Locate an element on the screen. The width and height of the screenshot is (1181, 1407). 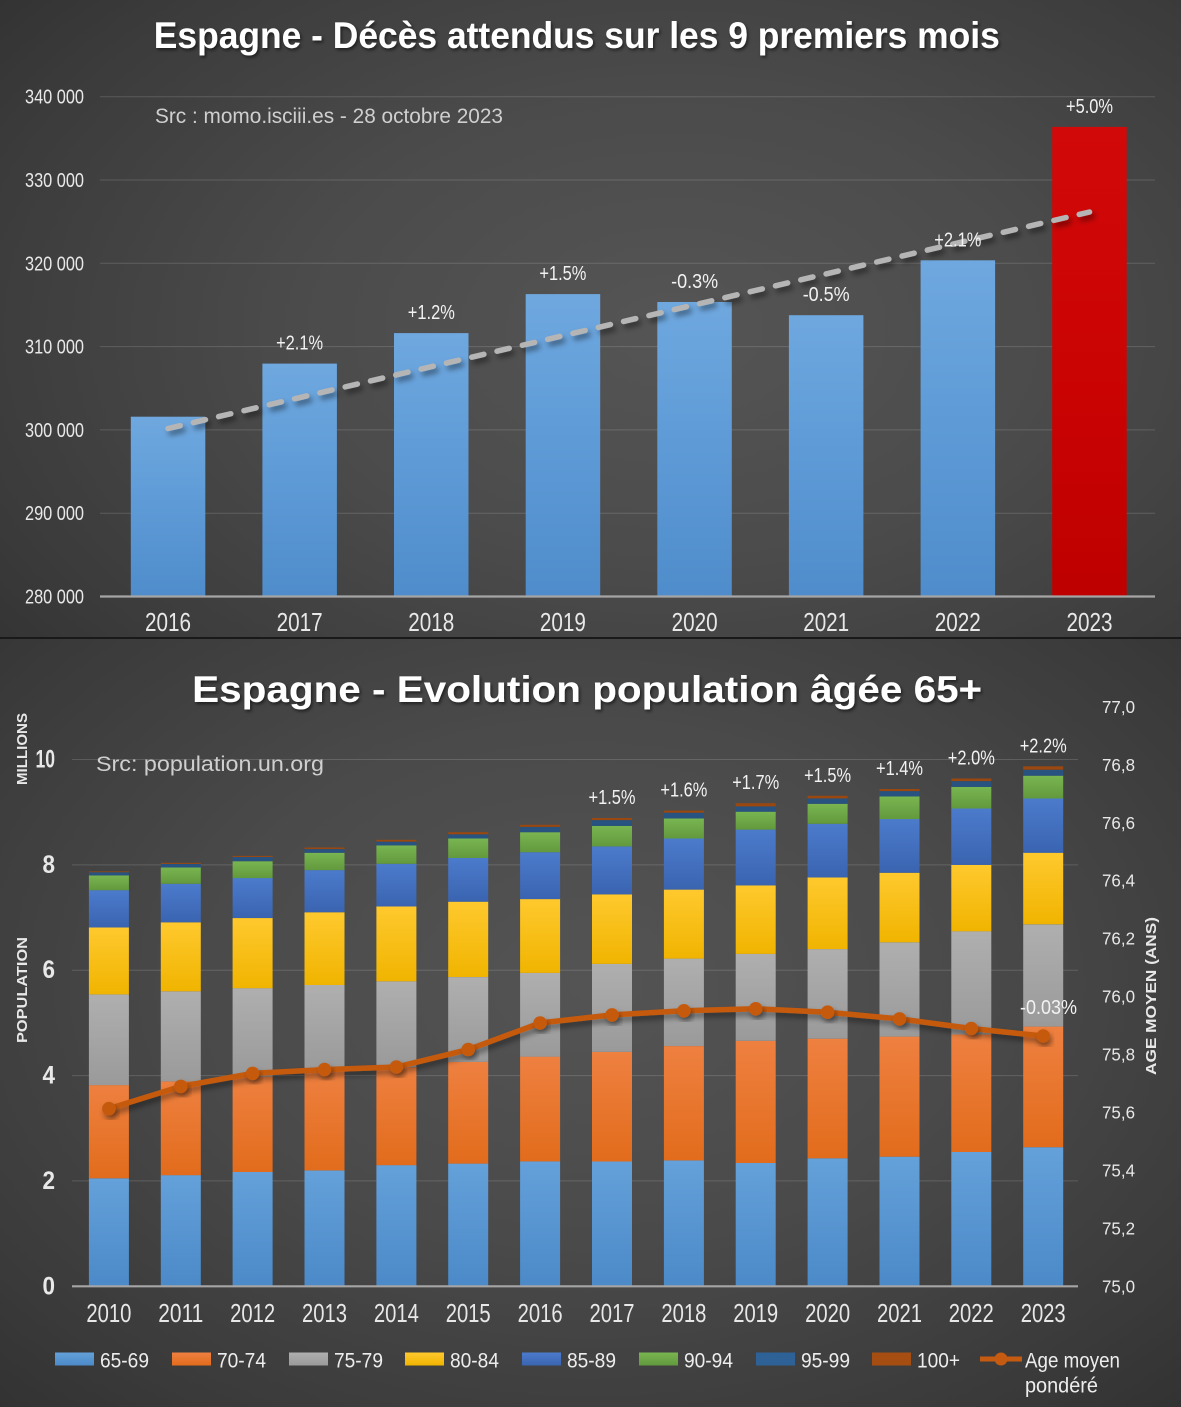
svg-text: POPULATION is located at coordinates (22, 990).